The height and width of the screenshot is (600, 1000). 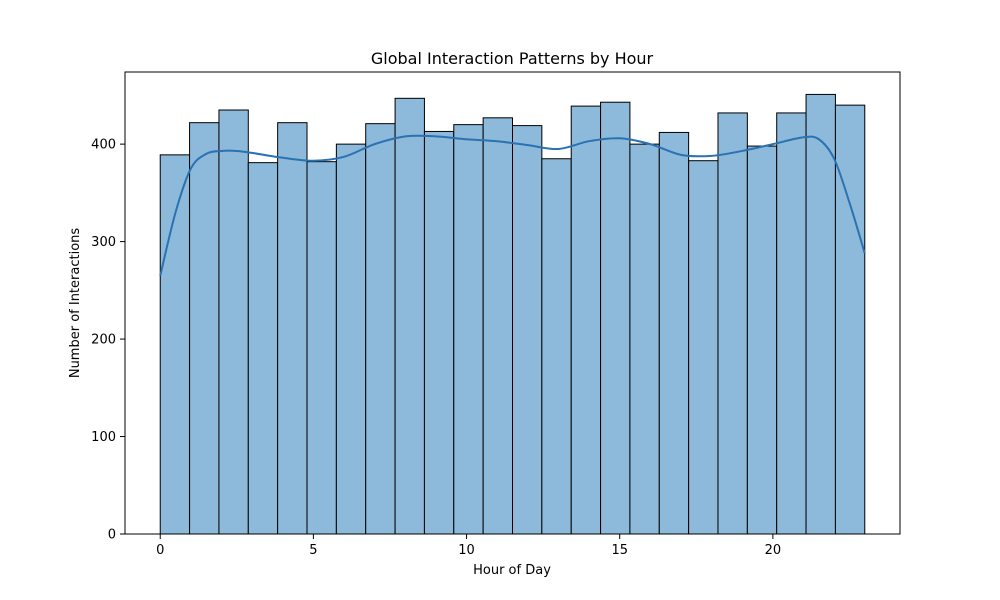 What do you see at coordinates (512, 58) in the screenshot?
I see `chart-title: Global Interaction Patterns by Hour` at bounding box center [512, 58].